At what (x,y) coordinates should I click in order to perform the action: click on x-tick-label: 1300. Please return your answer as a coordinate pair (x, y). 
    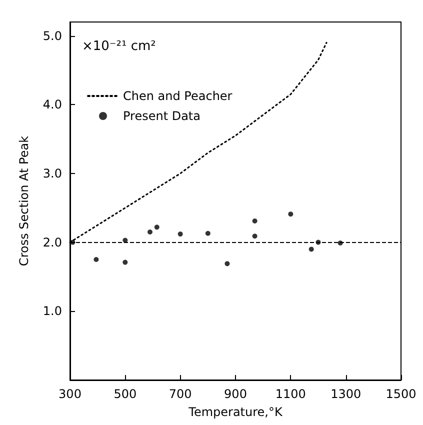
    Looking at the image, I should click on (346, 394).